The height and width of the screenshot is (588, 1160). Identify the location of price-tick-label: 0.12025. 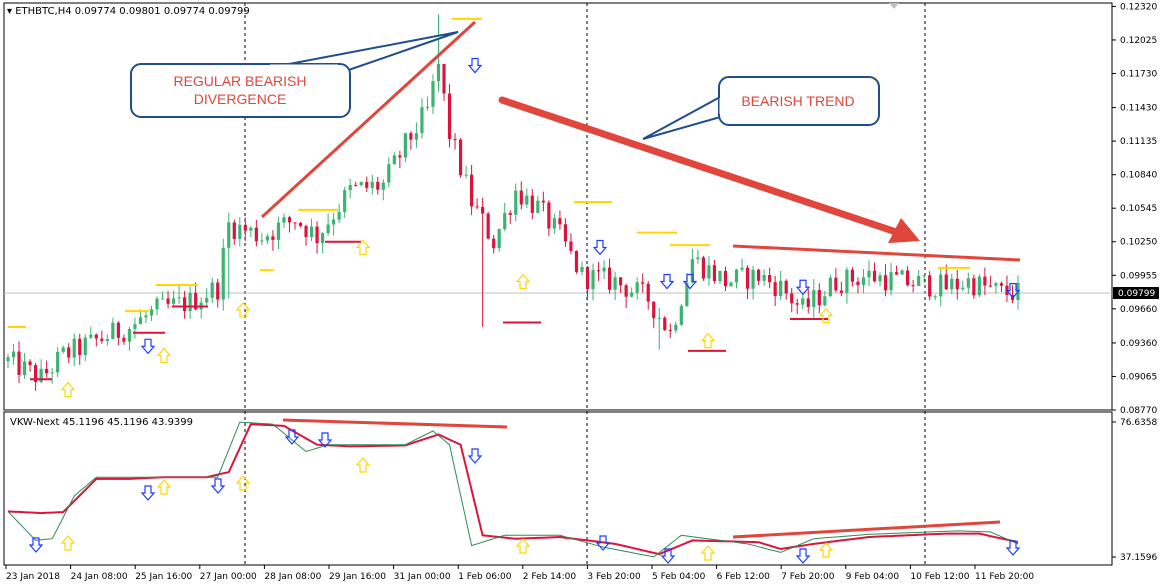
(1138, 41).